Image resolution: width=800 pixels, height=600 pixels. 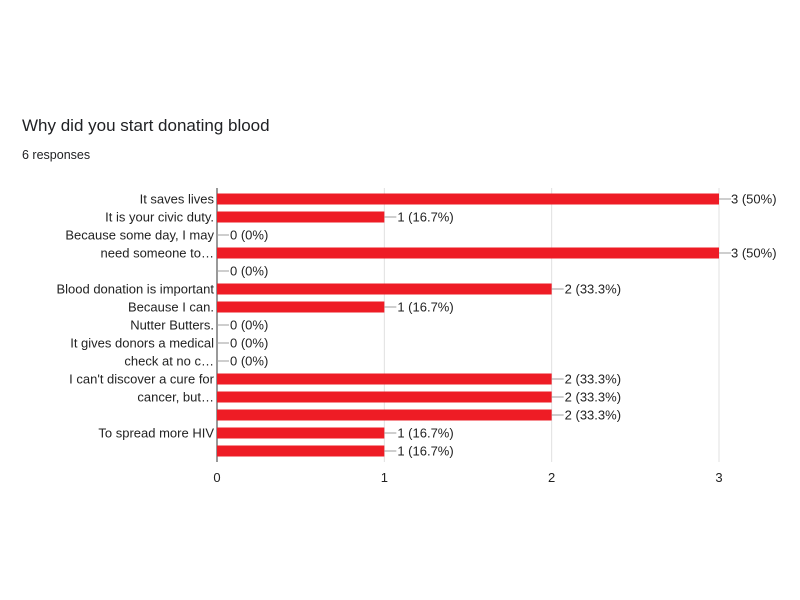 I want to click on x-tick-label: 0, so click(x=216, y=477).